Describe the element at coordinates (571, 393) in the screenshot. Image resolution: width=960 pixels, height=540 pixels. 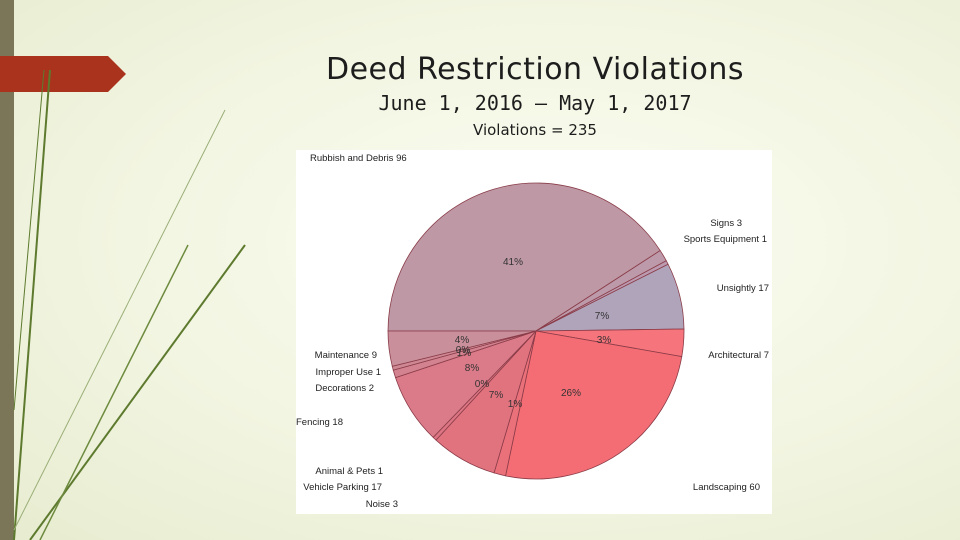
I see `slice-percent-label: 26%` at that location.